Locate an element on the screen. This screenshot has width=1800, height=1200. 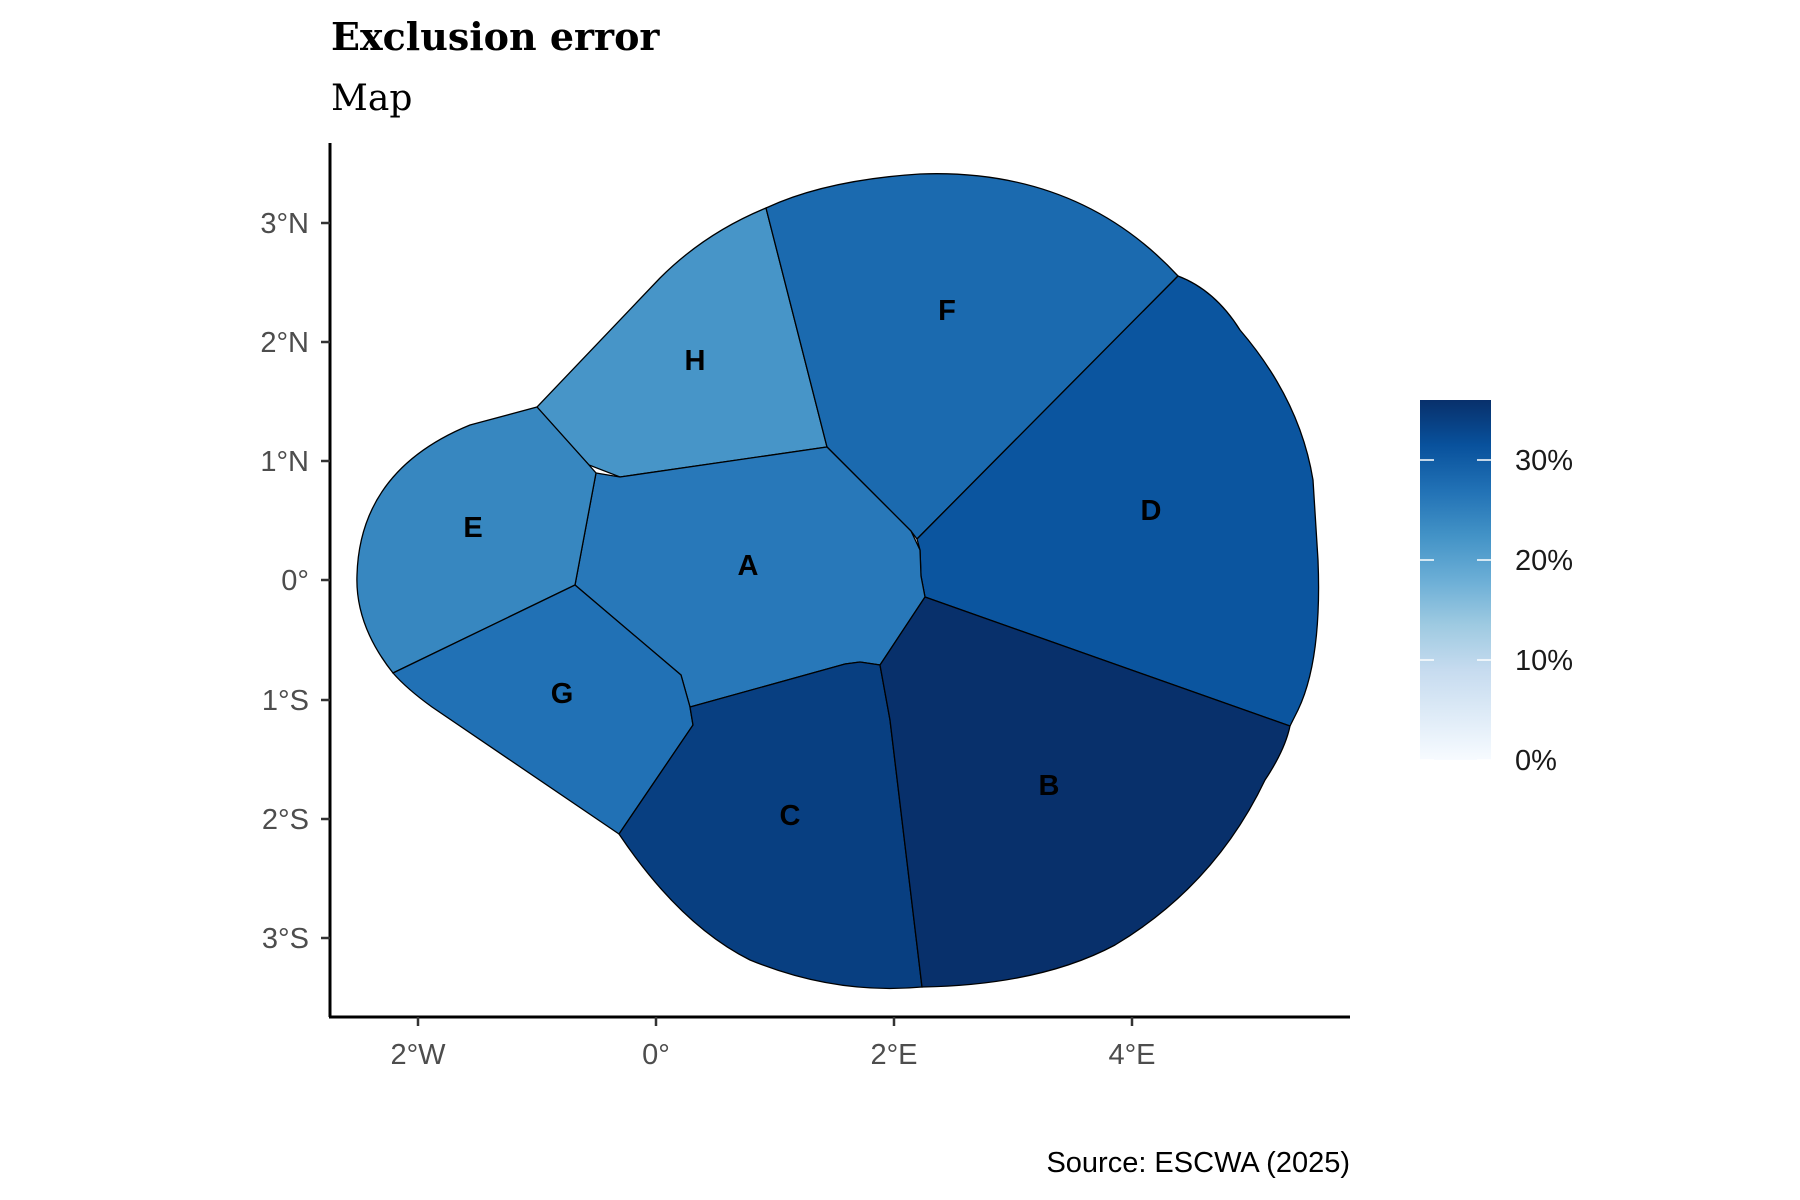
legend-label: 0% is located at coordinates (1536, 761).